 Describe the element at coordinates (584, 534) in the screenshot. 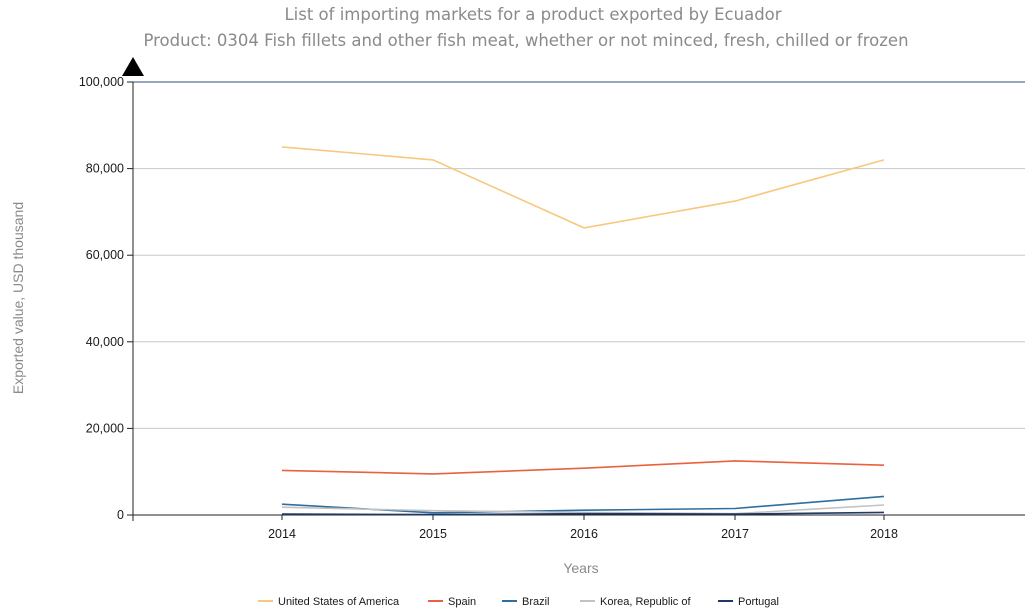

I see `x-tick-label: 2016` at that location.